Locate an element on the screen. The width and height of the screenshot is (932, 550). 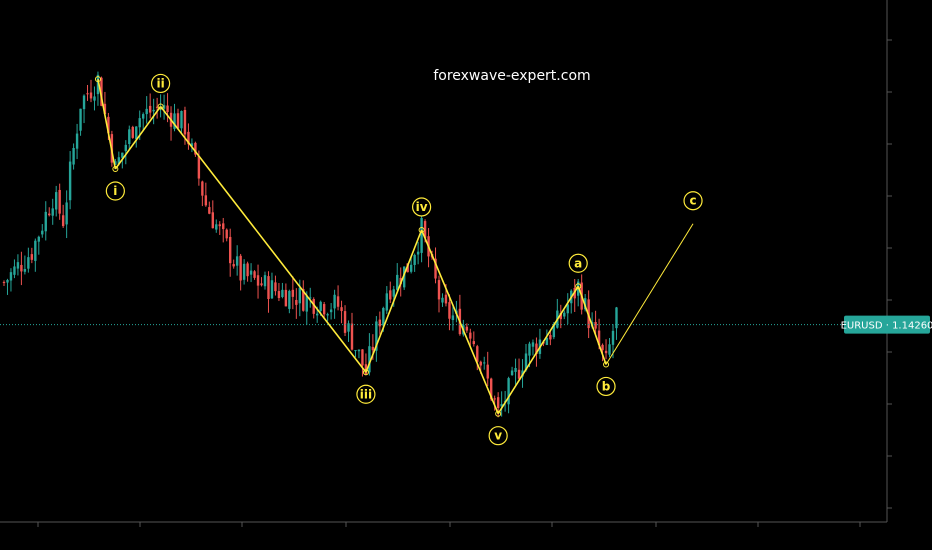
wave-label-i: i is located at coordinates (115, 191).